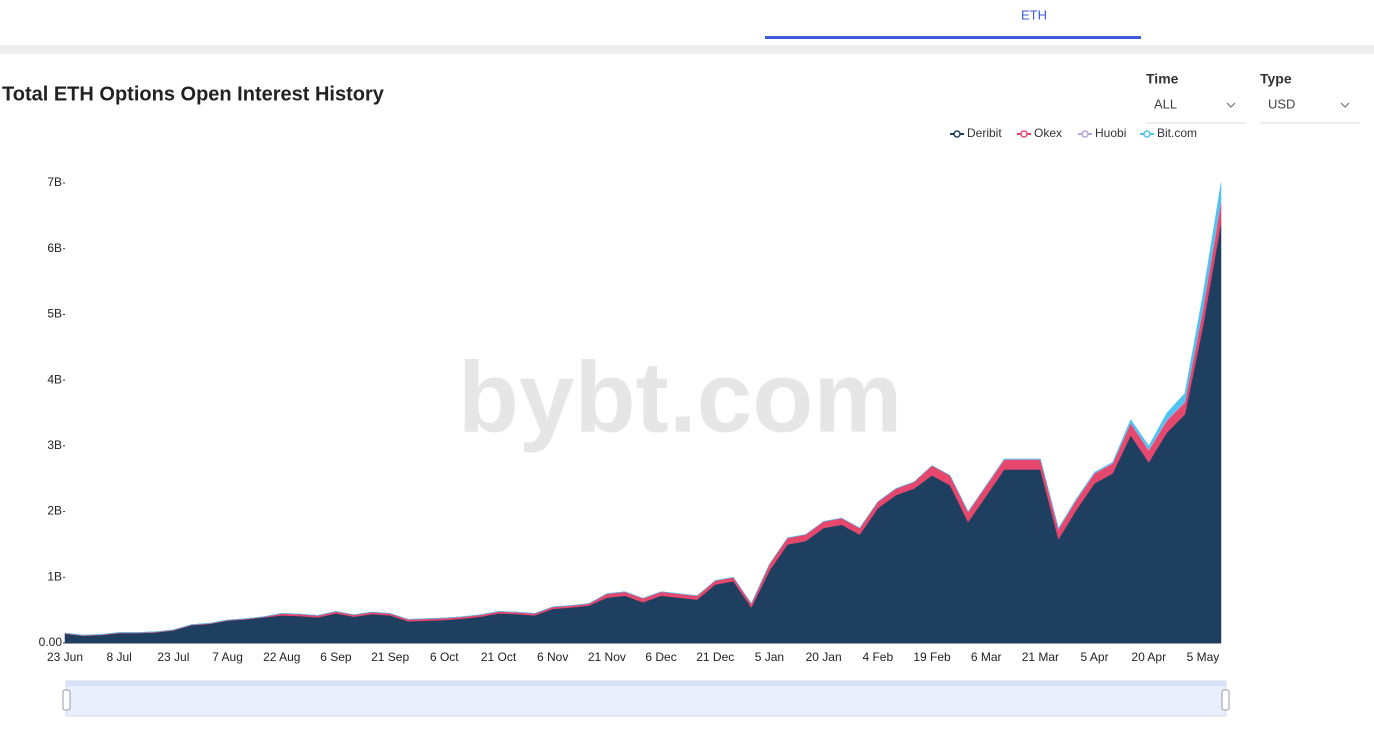  Describe the element at coordinates (227, 657) in the screenshot. I see `x-tick-label: 7 Aug` at that location.